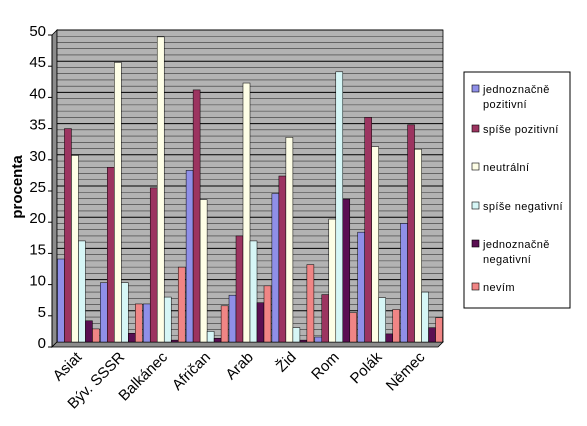 The width and height of the screenshot is (587, 426). I want to click on plot-side-wall, so click(54, 188).